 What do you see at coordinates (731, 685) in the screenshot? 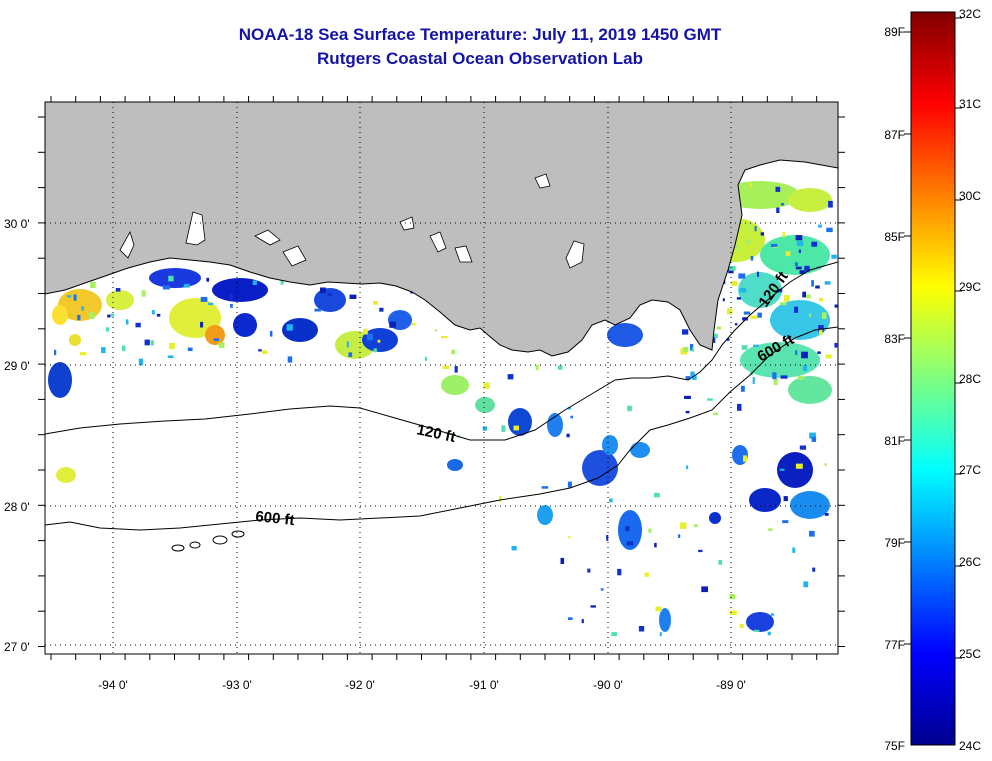
I see `lon-label-89: -89 0'` at bounding box center [731, 685].